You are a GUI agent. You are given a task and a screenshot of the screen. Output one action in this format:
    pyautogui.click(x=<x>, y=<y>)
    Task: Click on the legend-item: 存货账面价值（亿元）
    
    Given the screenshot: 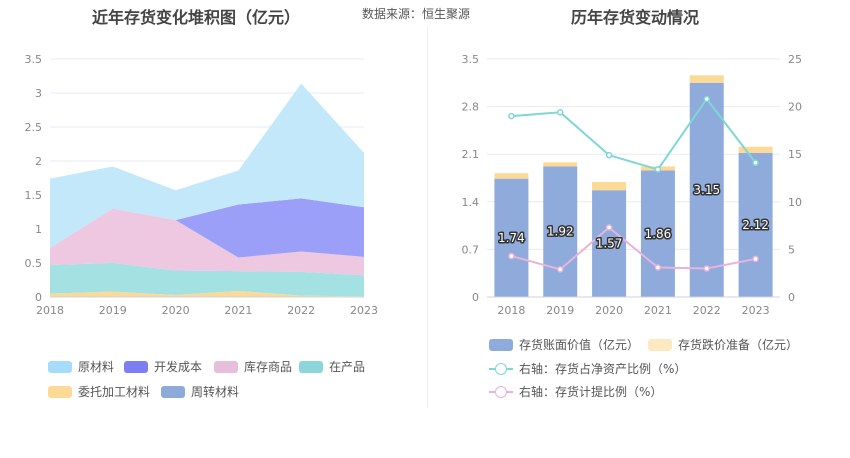 What is the action you would take?
    pyautogui.click(x=564, y=344)
    